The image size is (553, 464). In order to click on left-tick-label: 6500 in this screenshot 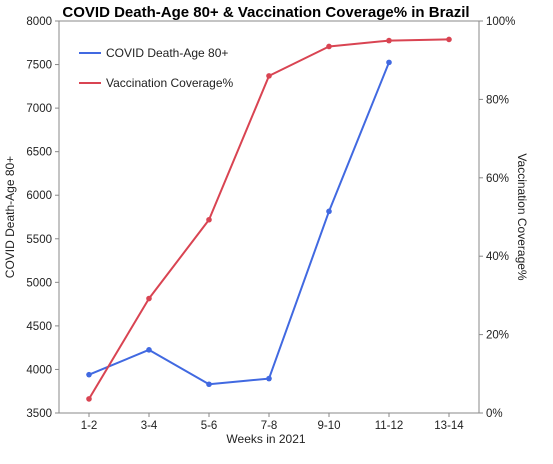, I will do `click(39, 153)`.